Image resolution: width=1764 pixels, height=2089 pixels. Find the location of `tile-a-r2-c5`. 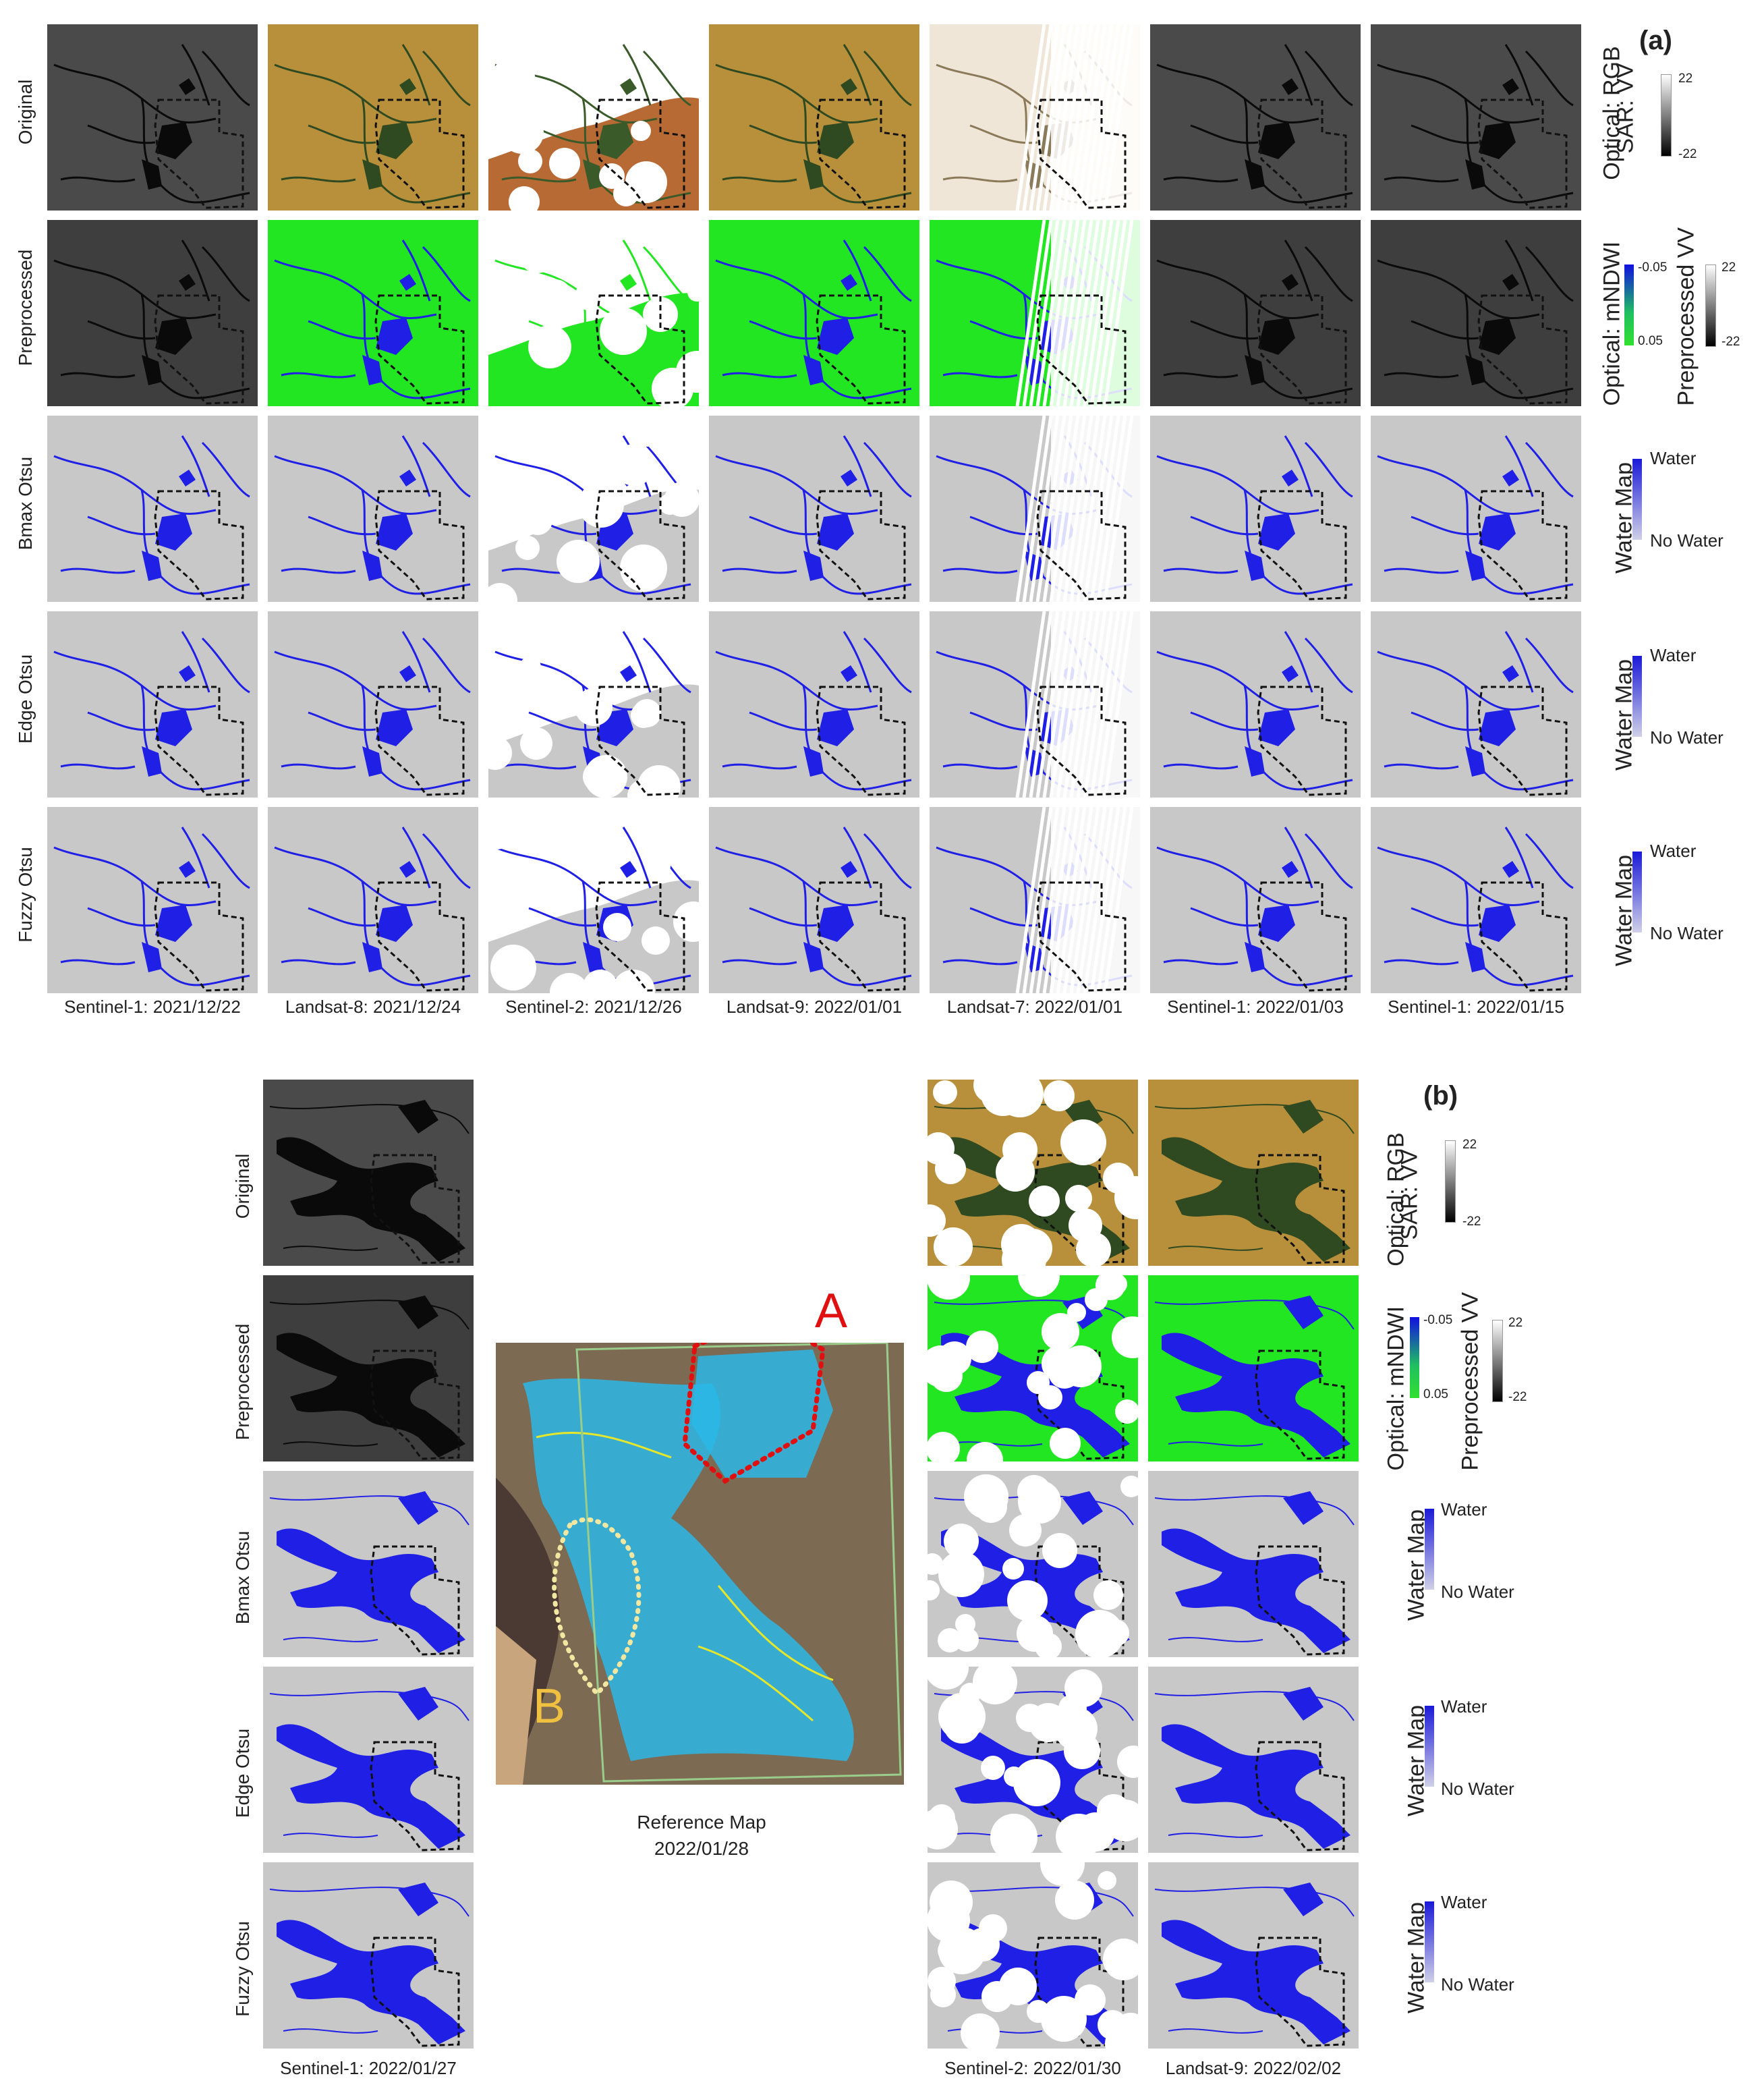

tile-a-r2-c5 is located at coordinates (1035, 313).